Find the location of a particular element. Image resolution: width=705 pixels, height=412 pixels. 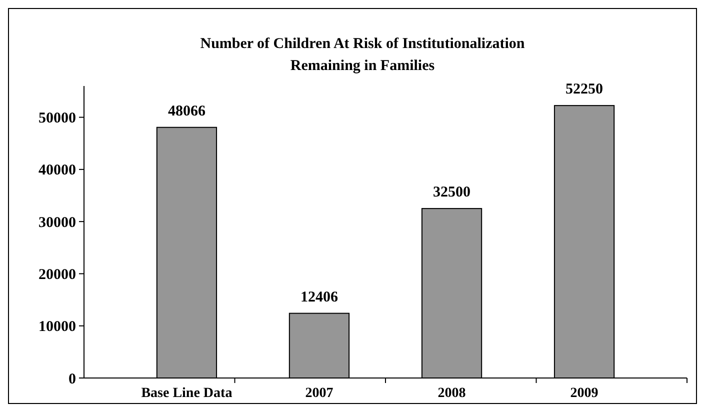

data-label: 12406 is located at coordinates (319, 297).